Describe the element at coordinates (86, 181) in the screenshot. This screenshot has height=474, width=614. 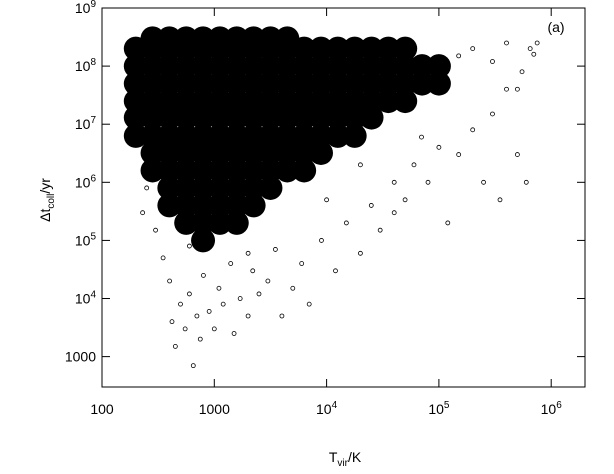
I see `y-tick-label: 10⁶` at that location.